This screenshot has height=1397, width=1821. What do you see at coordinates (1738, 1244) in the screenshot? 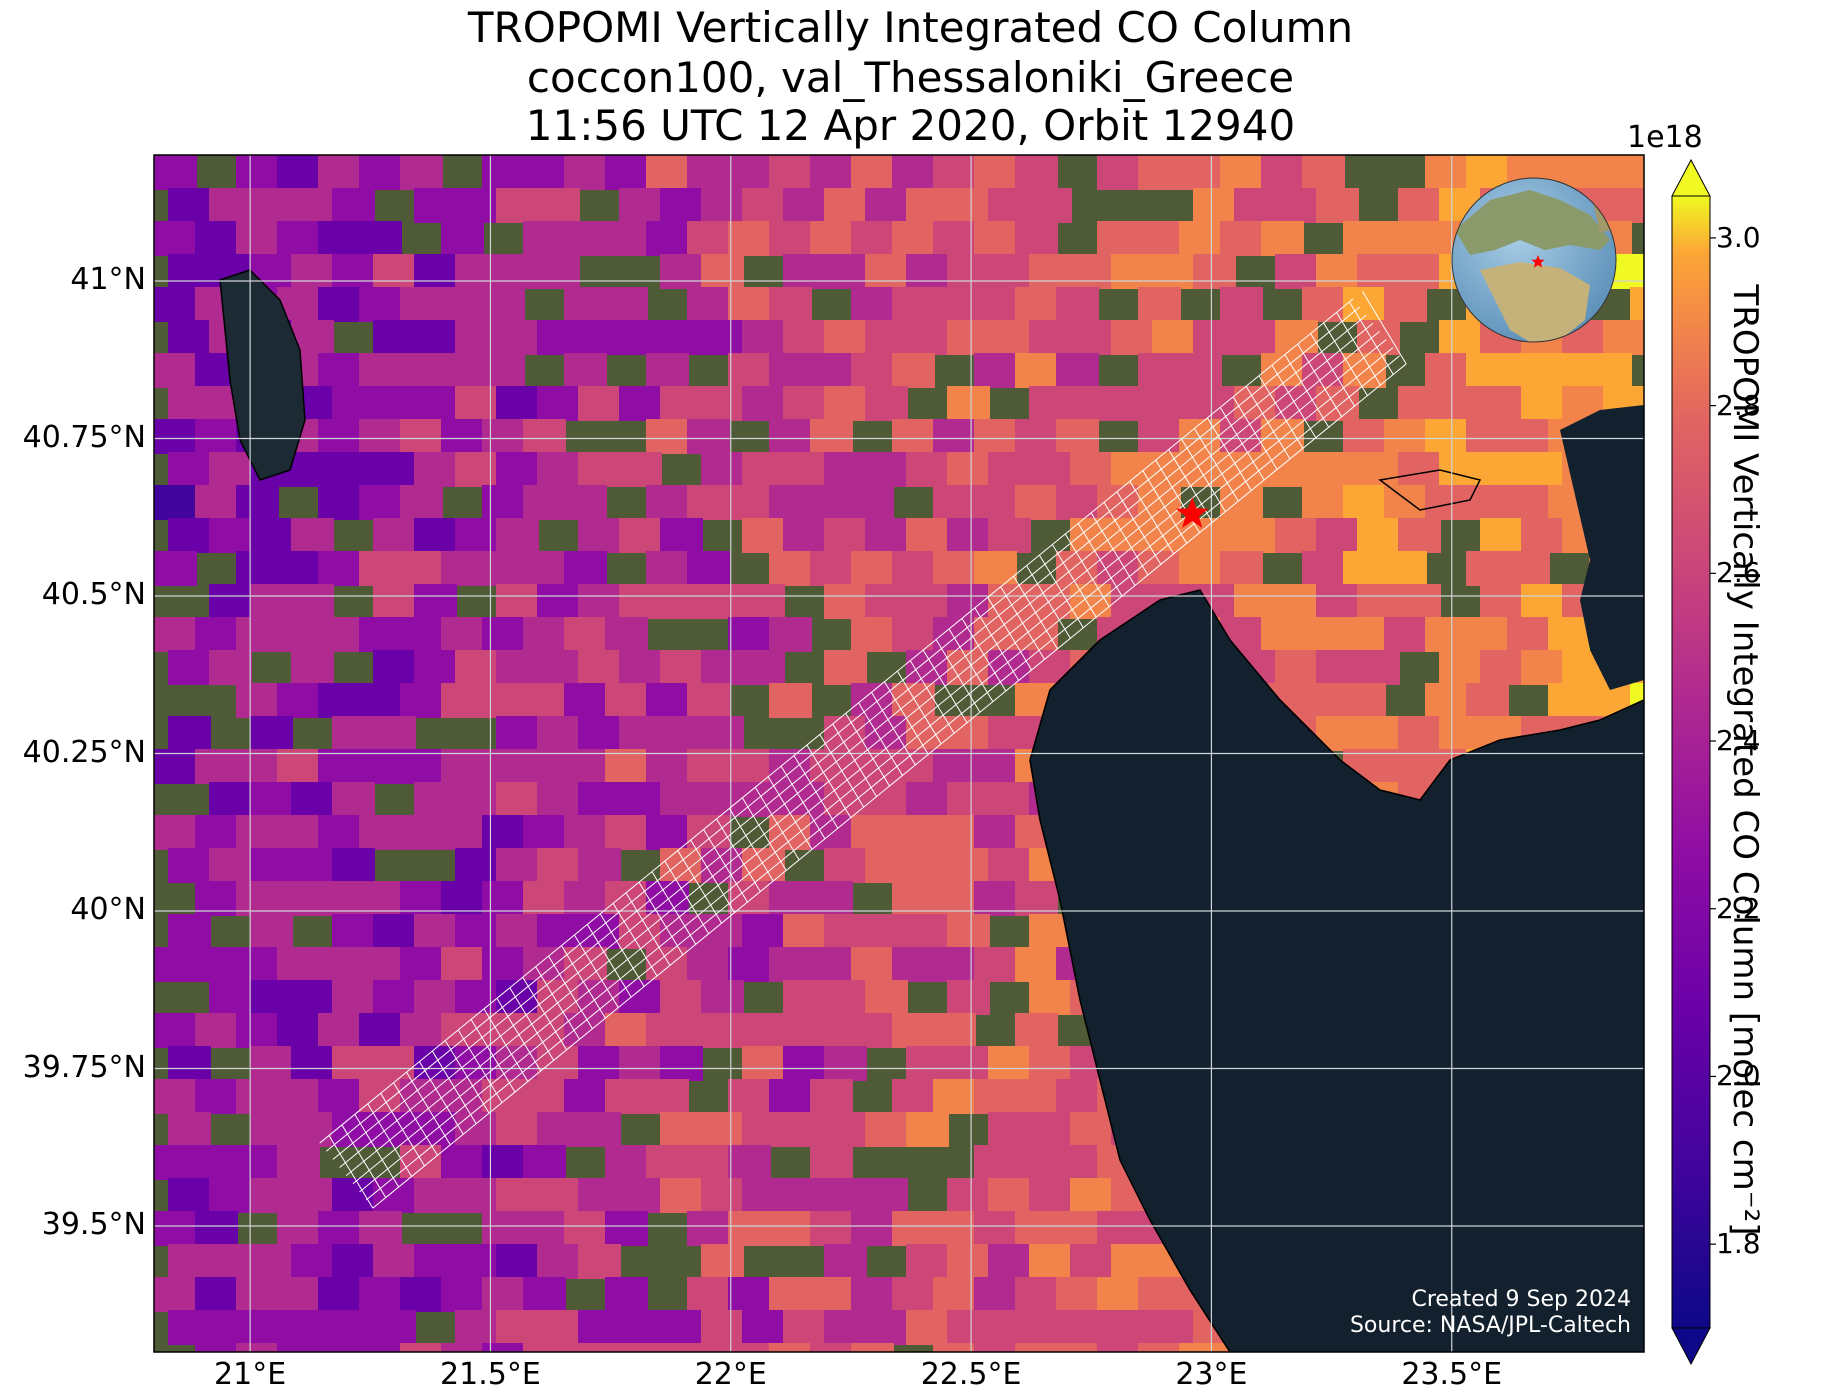
I see `colorbar-tick-label: 1.8` at bounding box center [1738, 1244].